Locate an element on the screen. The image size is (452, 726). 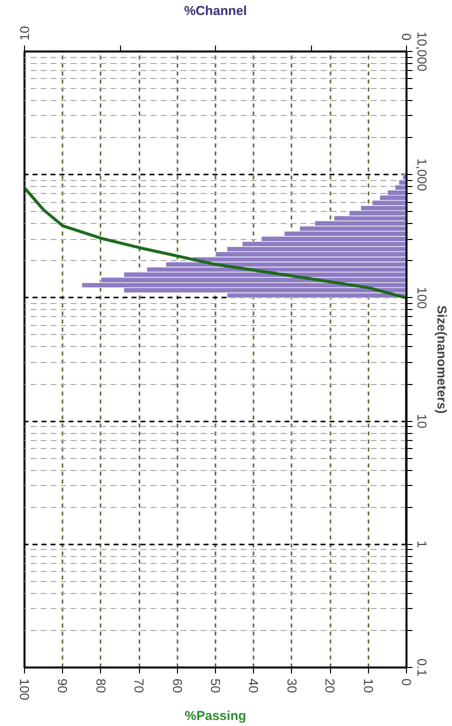
x-tick-label: 50 is located at coordinates (215, 685).